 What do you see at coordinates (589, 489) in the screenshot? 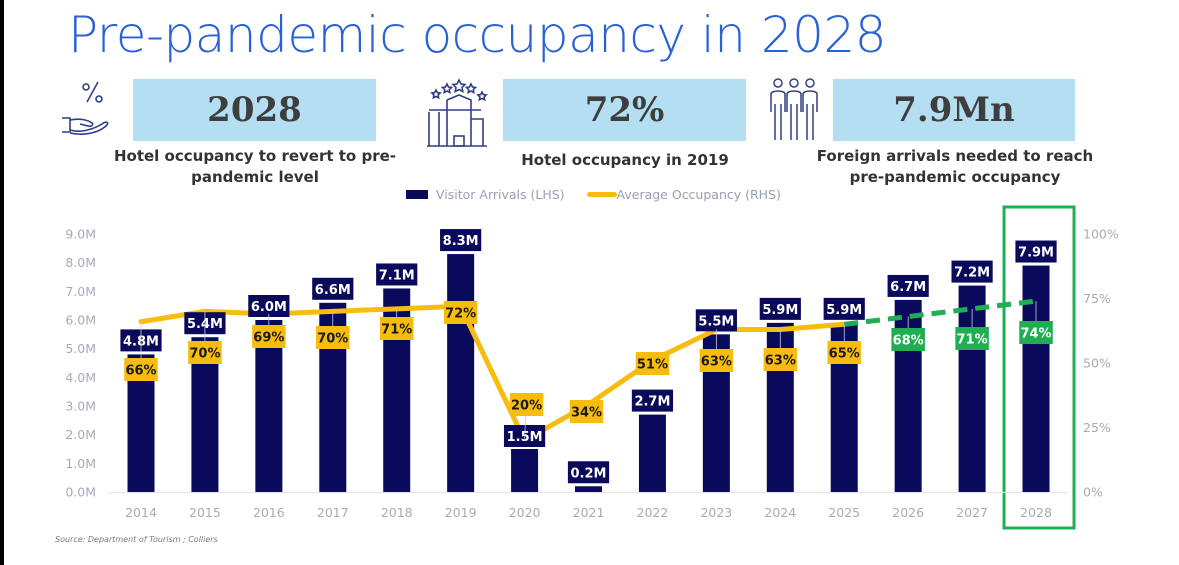
I see `bar-2021` at bounding box center [589, 489].